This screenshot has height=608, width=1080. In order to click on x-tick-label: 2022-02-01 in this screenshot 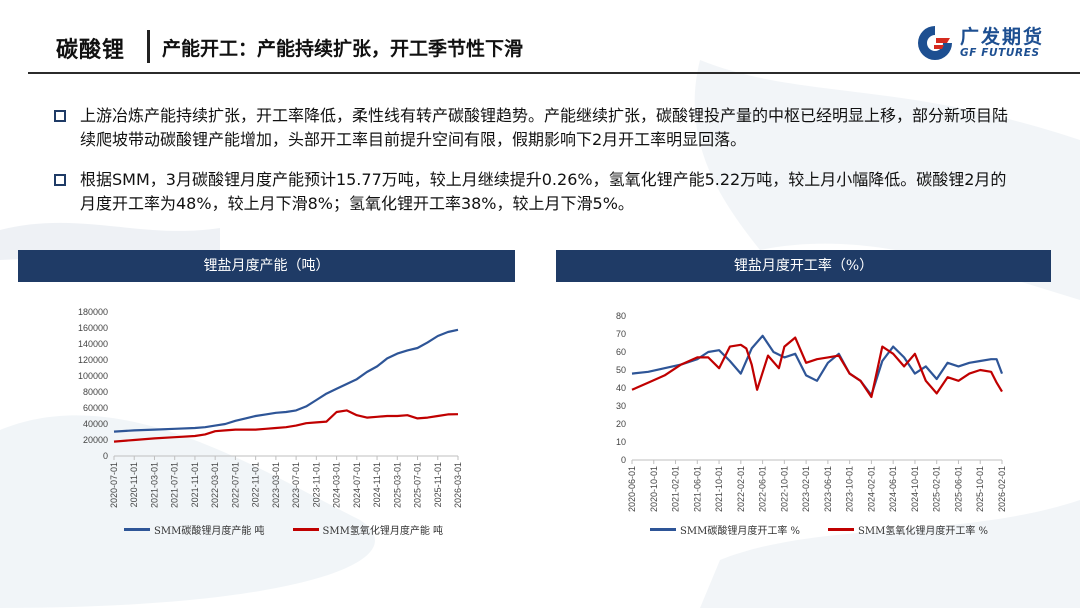, I will do `click(741, 489)`.